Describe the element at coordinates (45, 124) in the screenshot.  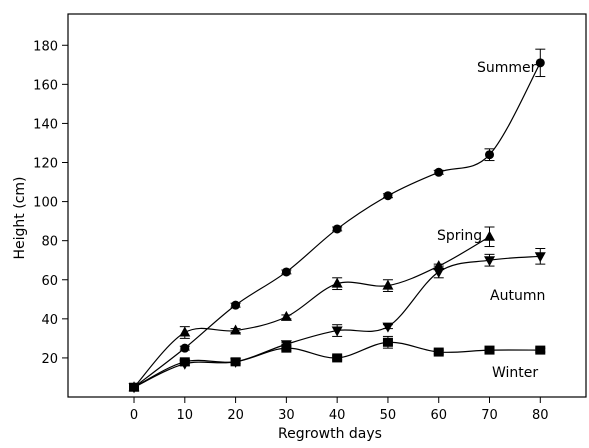
I see `y-tick-label: 140` at that location.